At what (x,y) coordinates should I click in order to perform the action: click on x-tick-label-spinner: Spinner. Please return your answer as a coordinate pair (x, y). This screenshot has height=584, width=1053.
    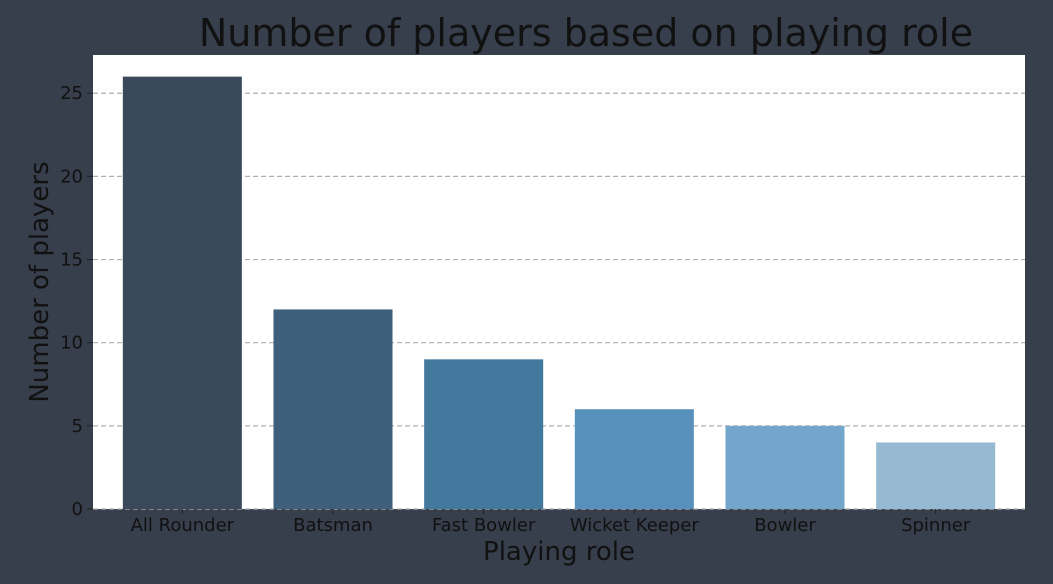
    Looking at the image, I should click on (936, 525).